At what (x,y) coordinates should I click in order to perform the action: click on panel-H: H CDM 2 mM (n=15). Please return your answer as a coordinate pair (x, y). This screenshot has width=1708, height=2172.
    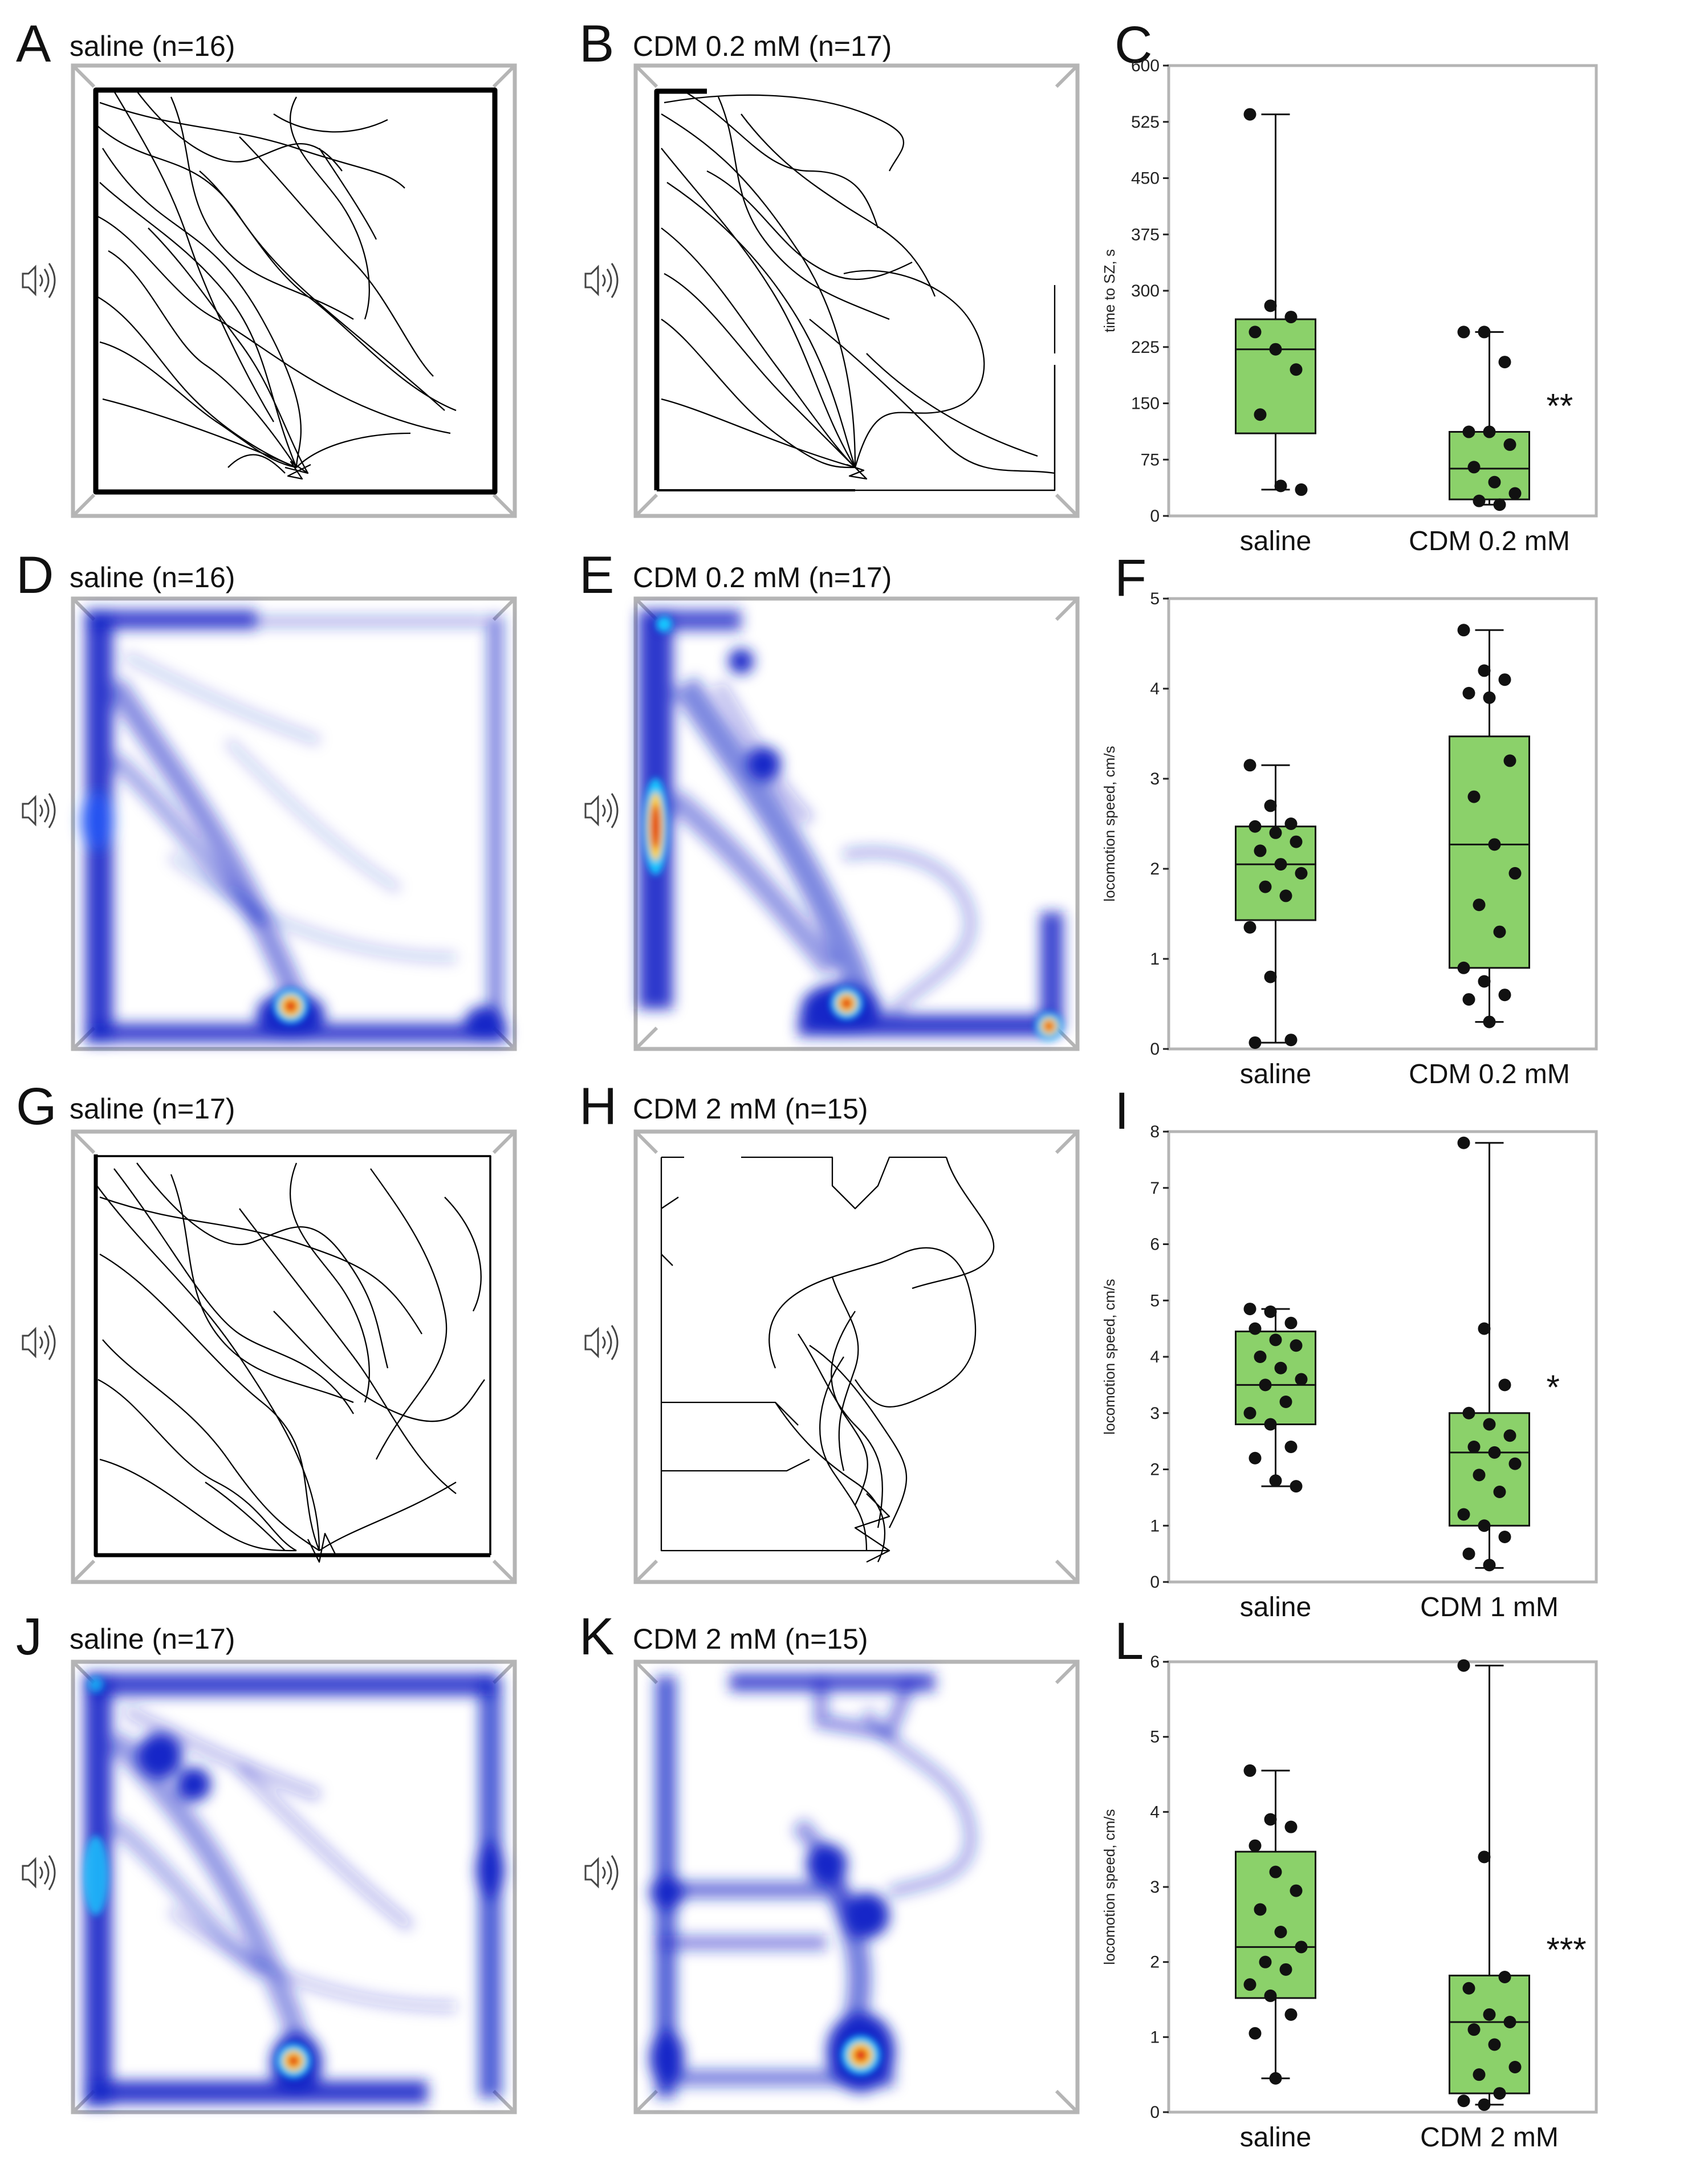
    Looking at the image, I should click on (829, 1330).